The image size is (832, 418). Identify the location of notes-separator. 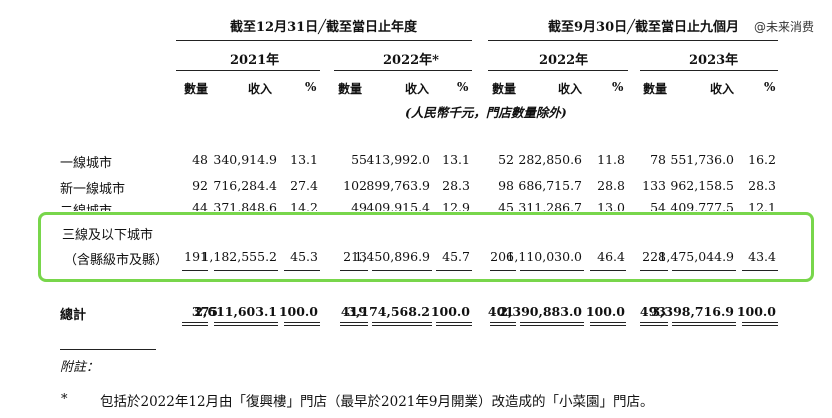
(108, 349).